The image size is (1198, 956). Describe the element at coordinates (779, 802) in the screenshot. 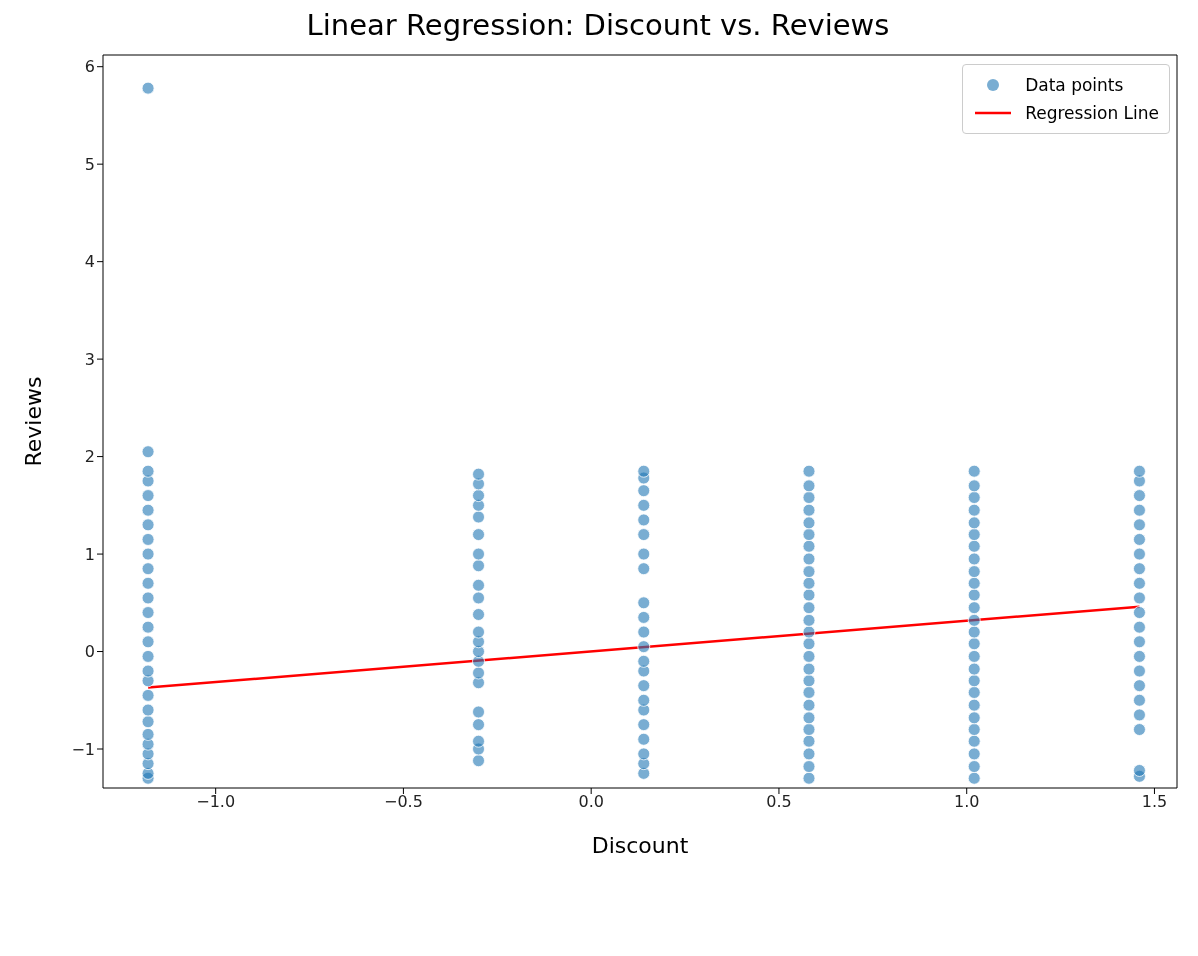

I see `x-tick-label: 0.5` at that location.